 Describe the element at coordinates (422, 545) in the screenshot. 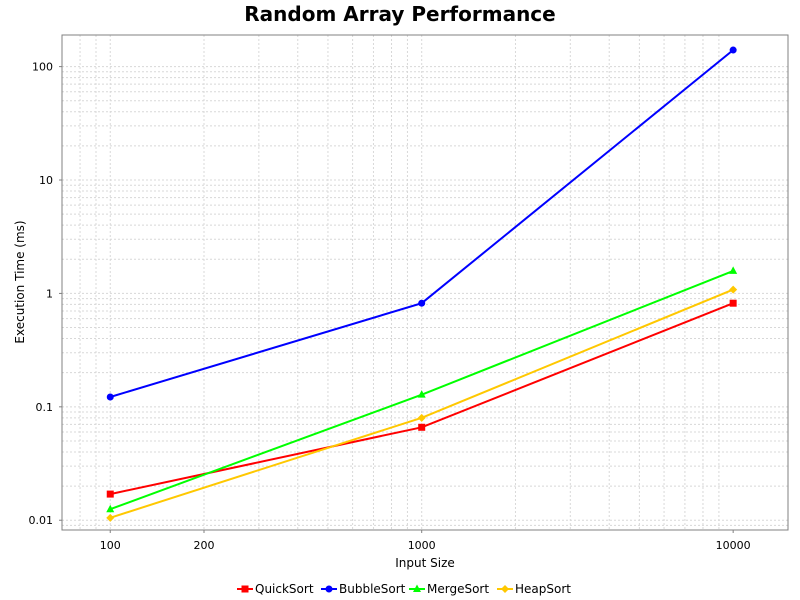

I see `x-tick-label: 1000` at that location.